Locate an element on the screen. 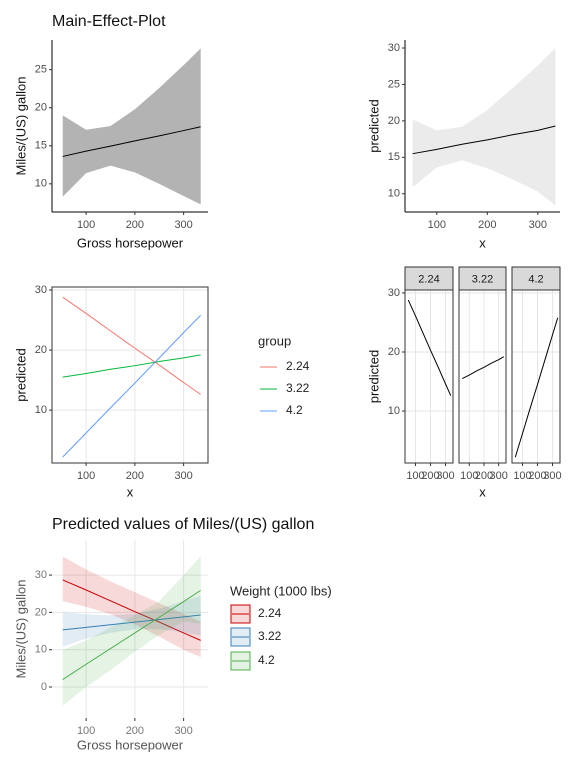  chart-title: Predicted values of Miles/(US) gallon is located at coordinates (183, 524).